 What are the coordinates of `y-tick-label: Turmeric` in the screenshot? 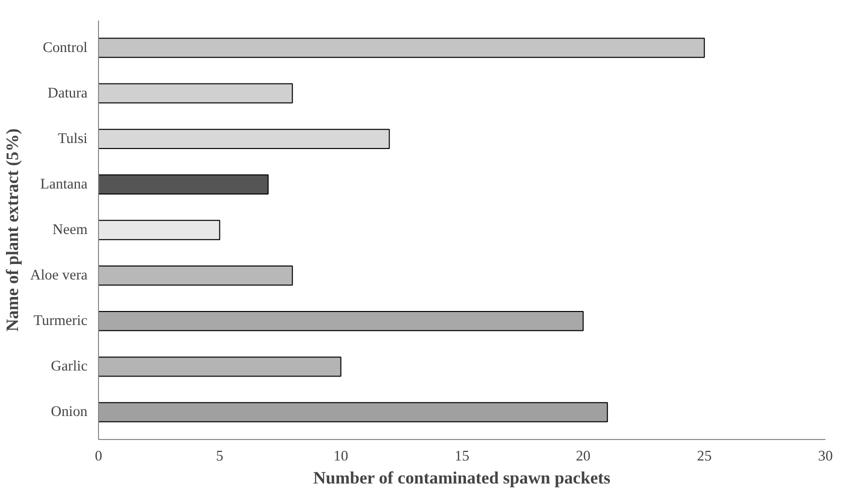 It's located at (60, 321).